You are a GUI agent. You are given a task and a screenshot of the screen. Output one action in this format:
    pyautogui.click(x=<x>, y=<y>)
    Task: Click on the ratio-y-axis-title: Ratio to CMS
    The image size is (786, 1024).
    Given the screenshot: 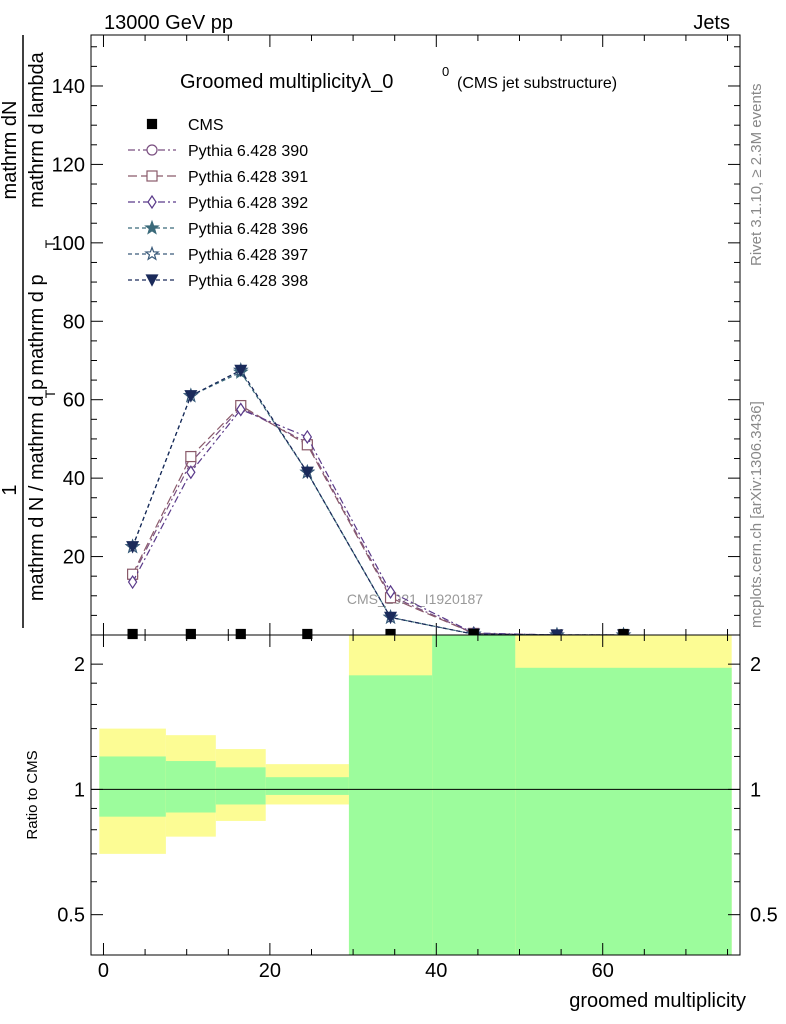 What is the action you would take?
    pyautogui.click(x=32, y=794)
    